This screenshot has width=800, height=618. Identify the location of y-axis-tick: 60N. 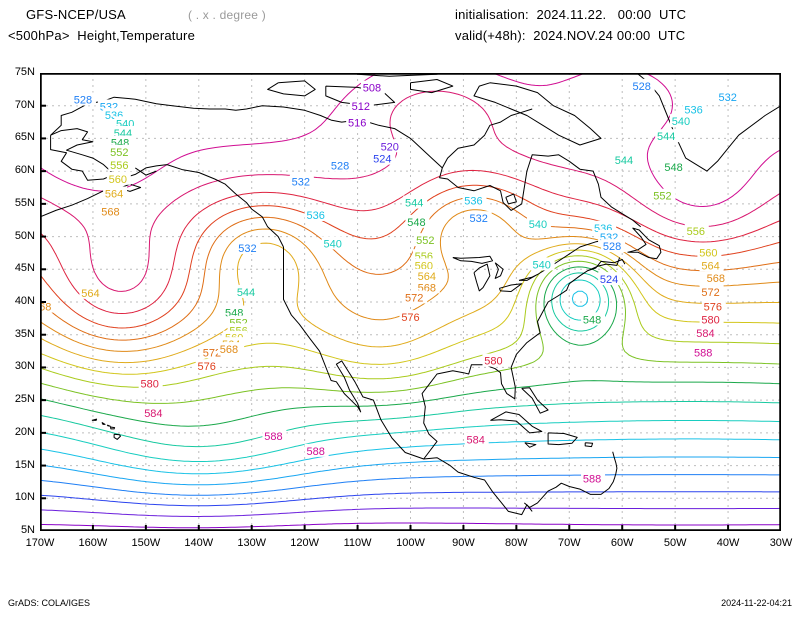
(24, 170).